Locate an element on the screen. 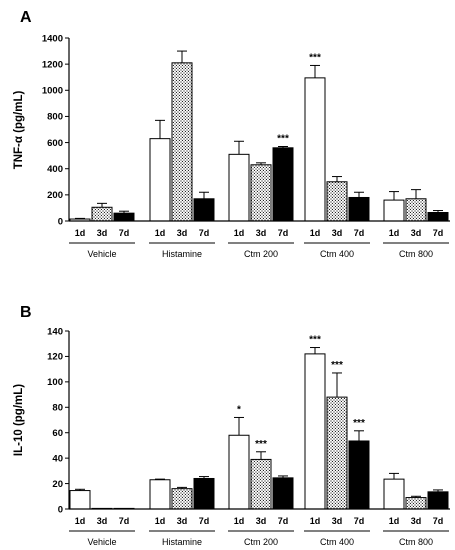 This screenshot has height=550, width=455. y-tick-label: 20 is located at coordinates (57, 484).